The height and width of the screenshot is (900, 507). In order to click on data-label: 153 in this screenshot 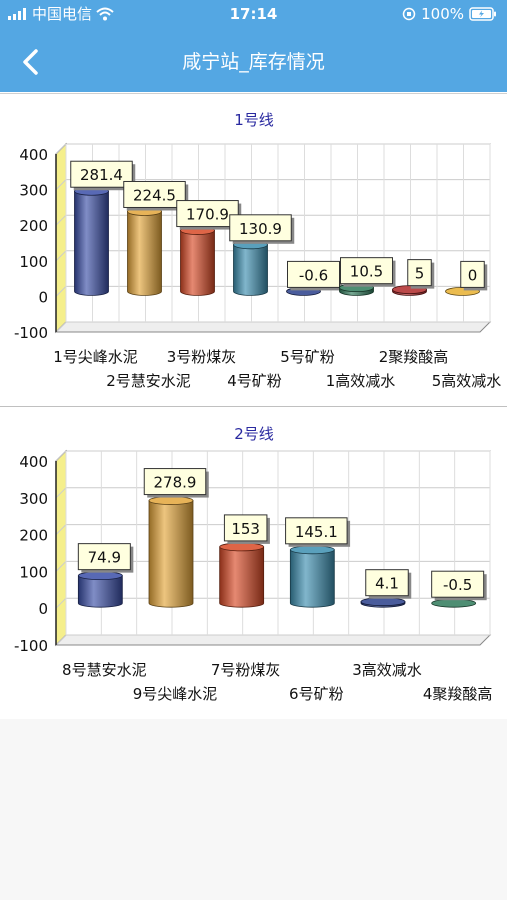, I will do `click(246, 529)`.